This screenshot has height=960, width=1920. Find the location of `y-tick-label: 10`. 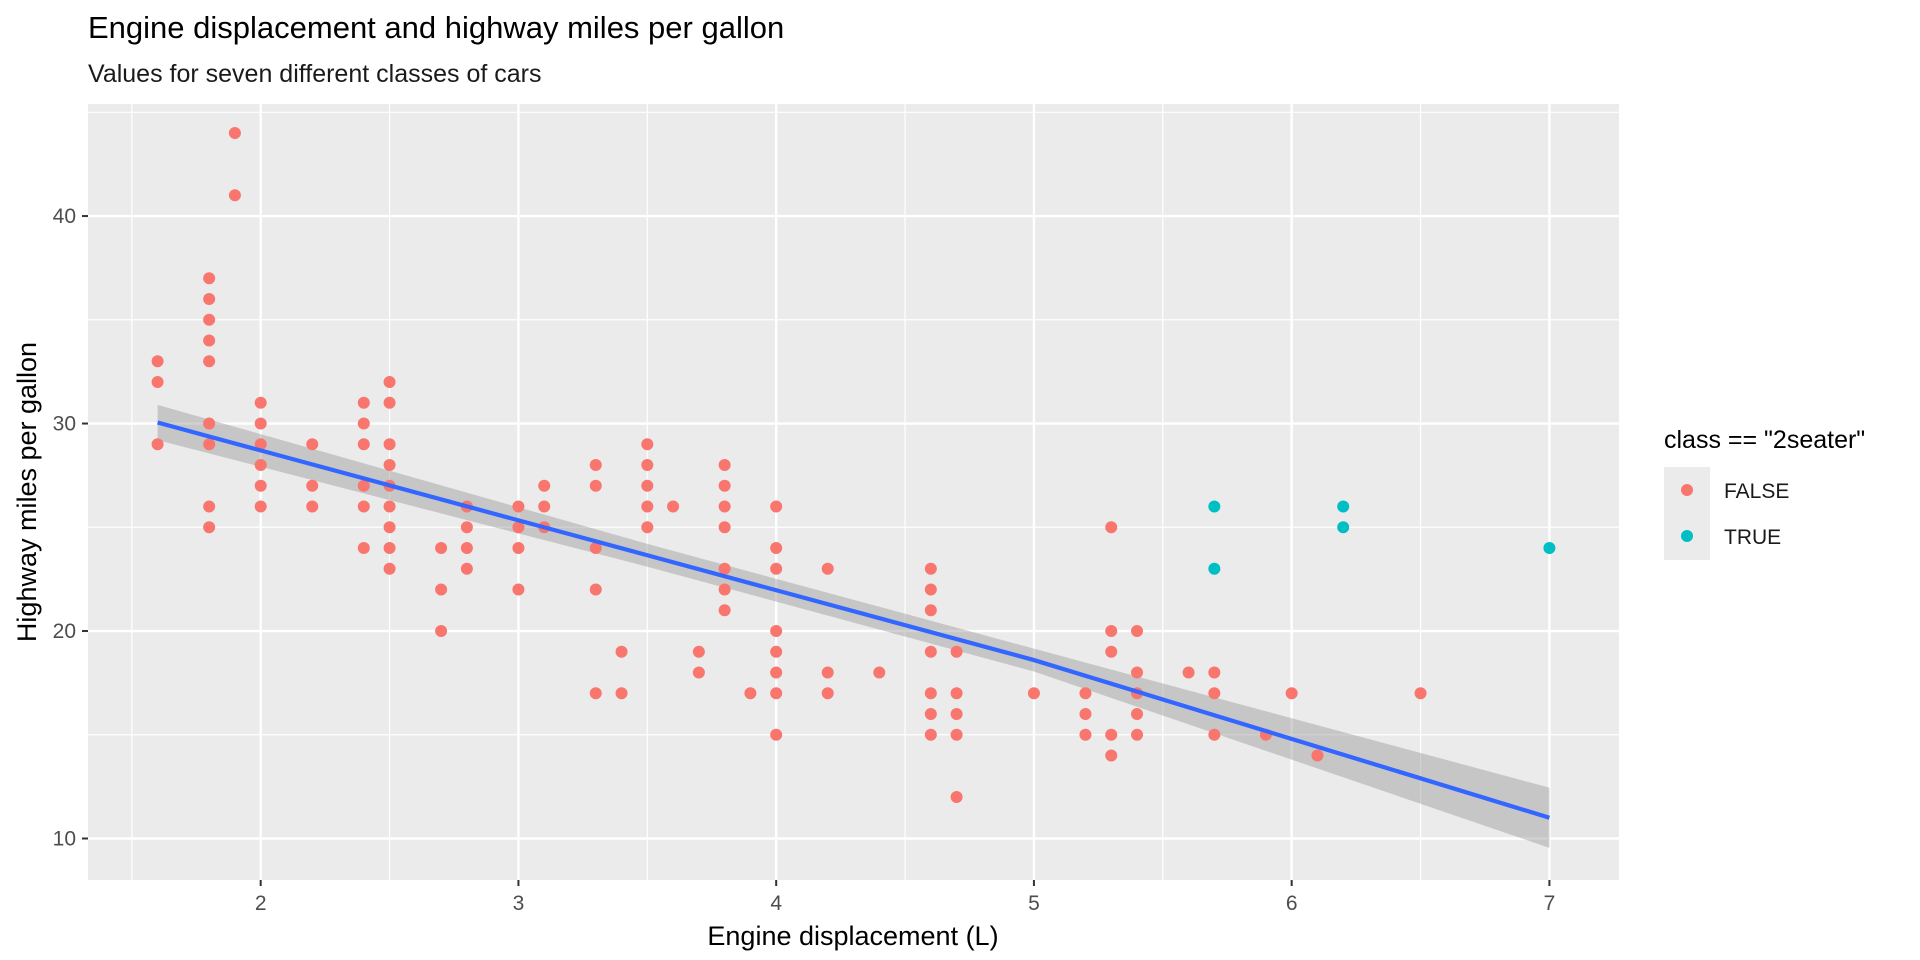

y-tick-label: 10 is located at coordinates (64, 839).